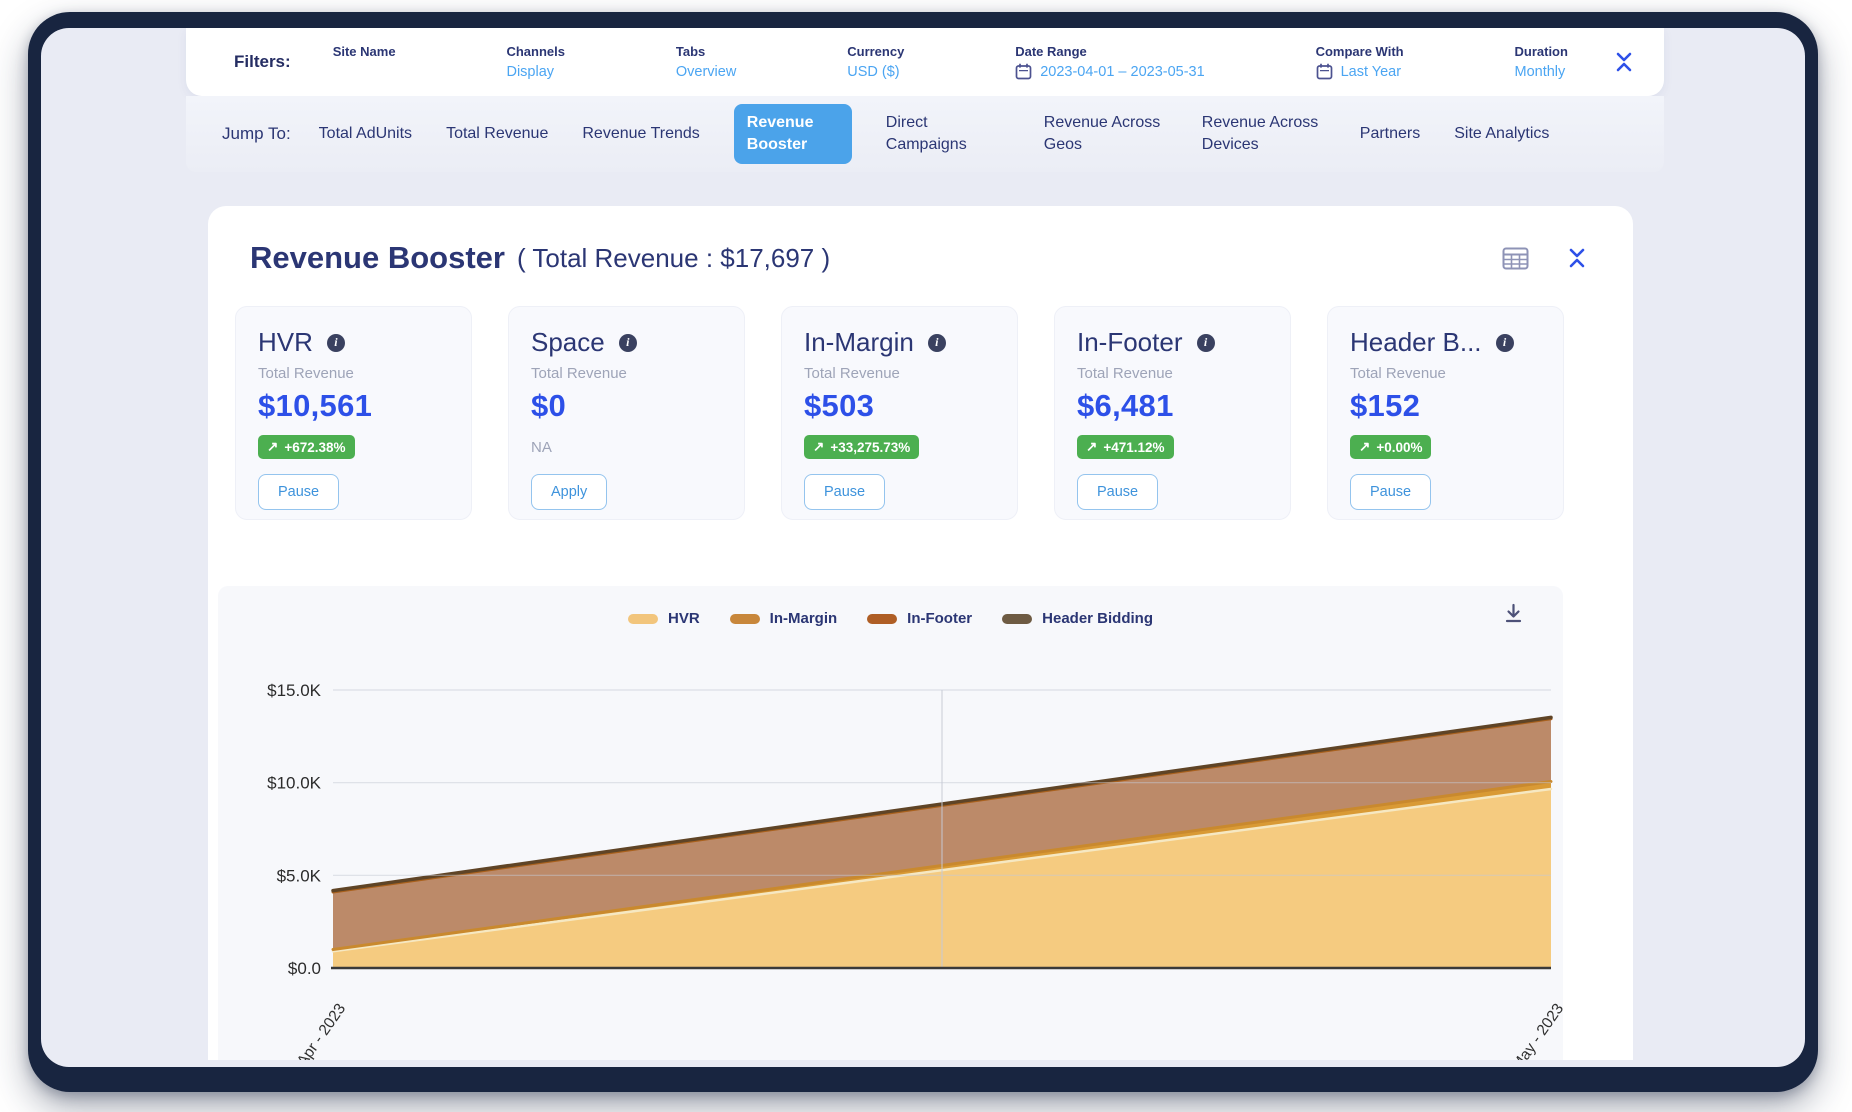  Describe the element at coordinates (683, 618) in the screenshot. I see `legend-label: HVR` at that location.